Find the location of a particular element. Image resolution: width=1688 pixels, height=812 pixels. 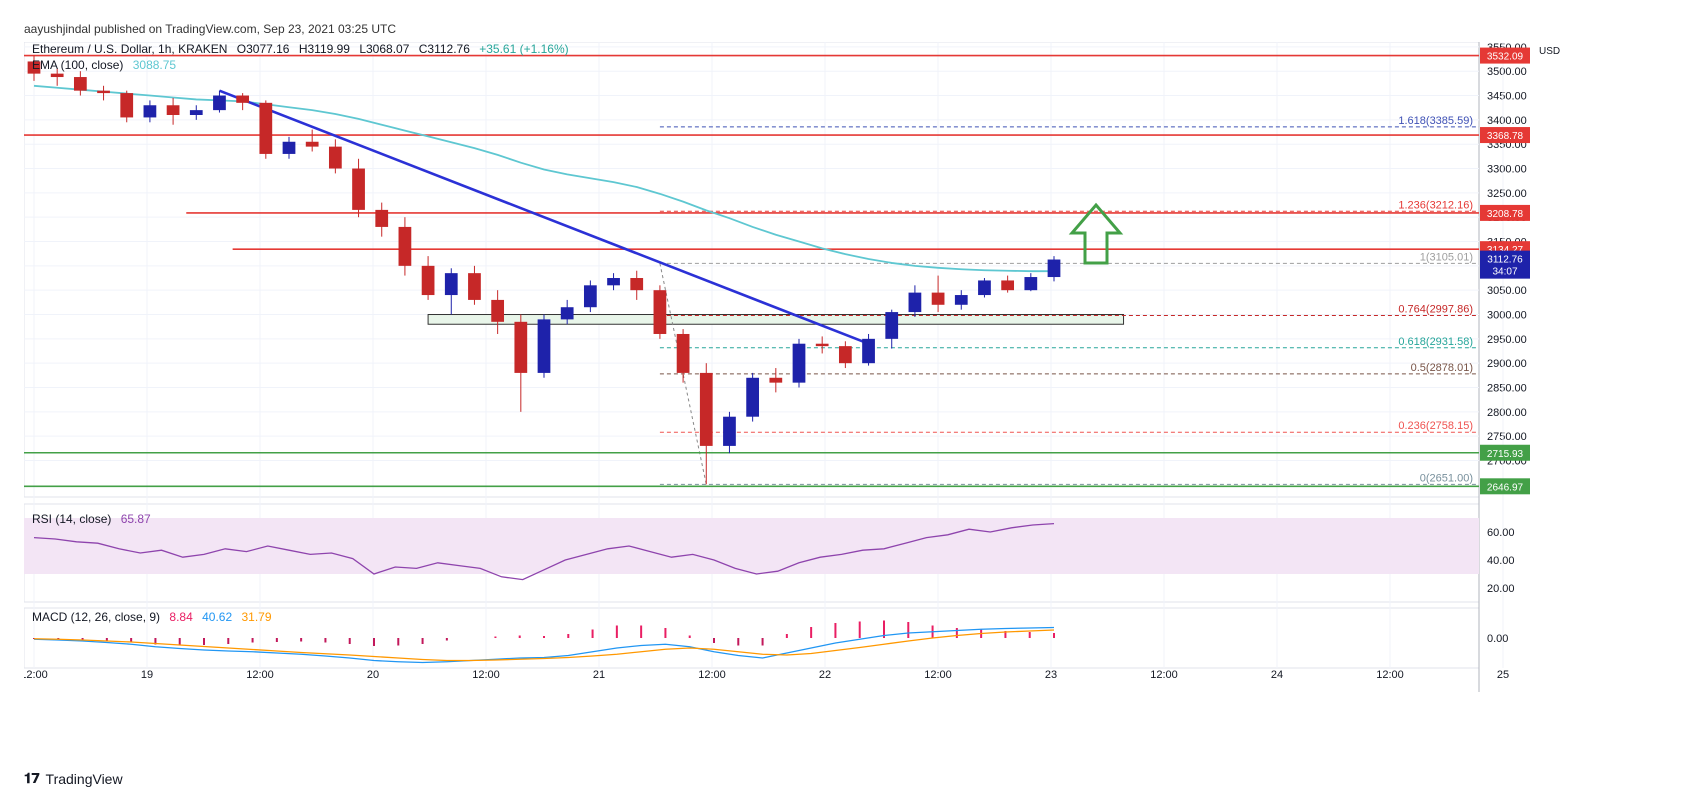

fib-anchor-line is located at coordinates (683, 374).